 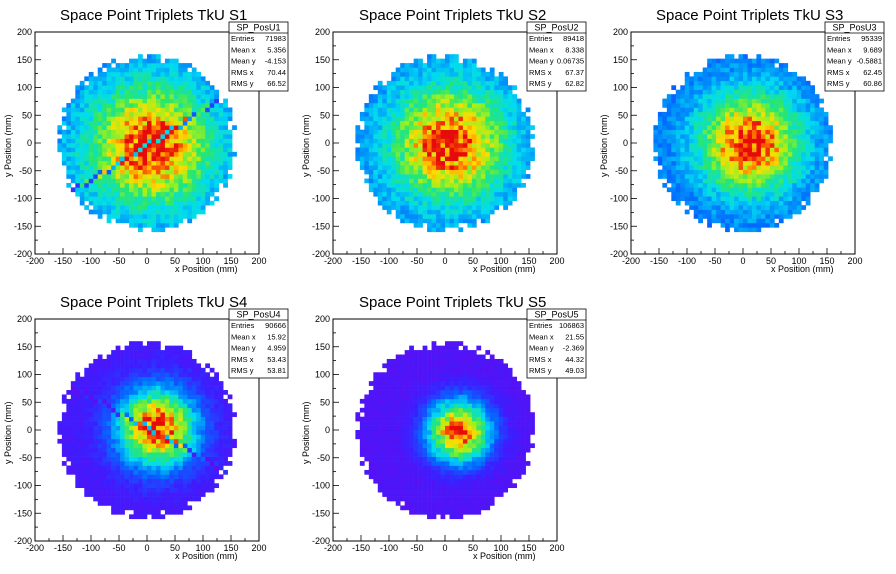 What do you see at coordinates (276, 83) in the screenshot?
I see `stats-value: 66.52` at bounding box center [276, 83].